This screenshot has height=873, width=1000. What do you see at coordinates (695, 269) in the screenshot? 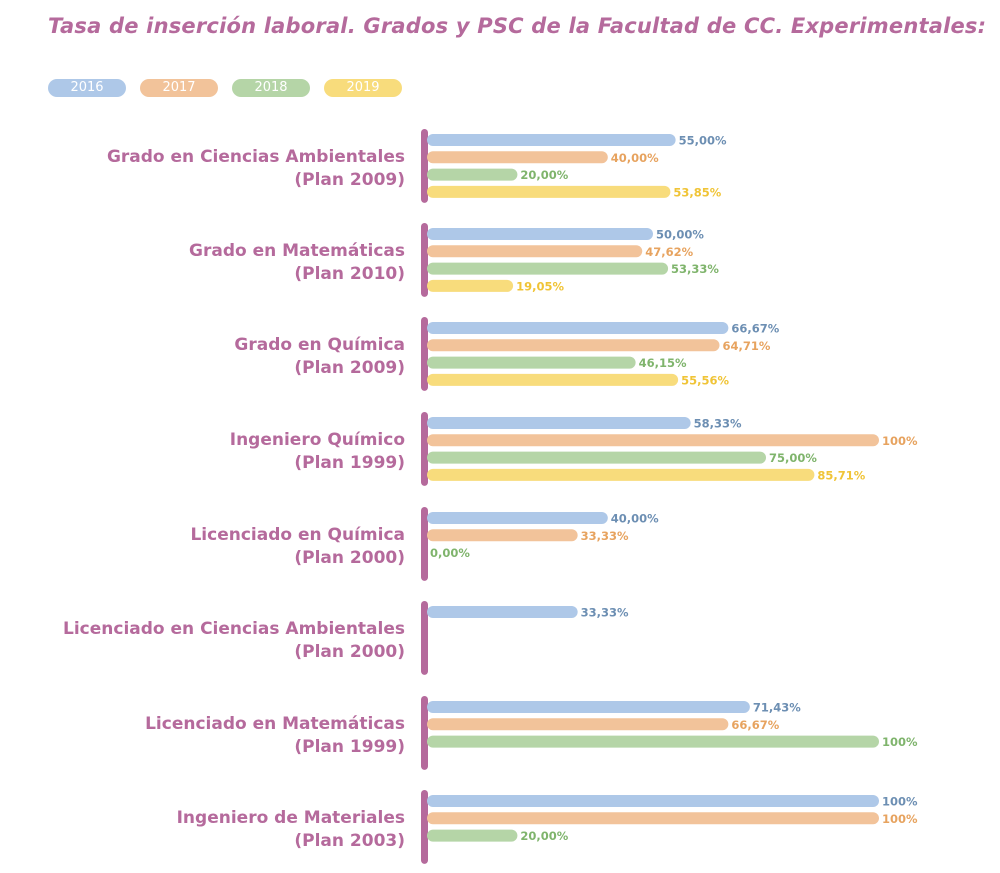
I see `value-label: 53,33%` at bounding box center [695, 269].